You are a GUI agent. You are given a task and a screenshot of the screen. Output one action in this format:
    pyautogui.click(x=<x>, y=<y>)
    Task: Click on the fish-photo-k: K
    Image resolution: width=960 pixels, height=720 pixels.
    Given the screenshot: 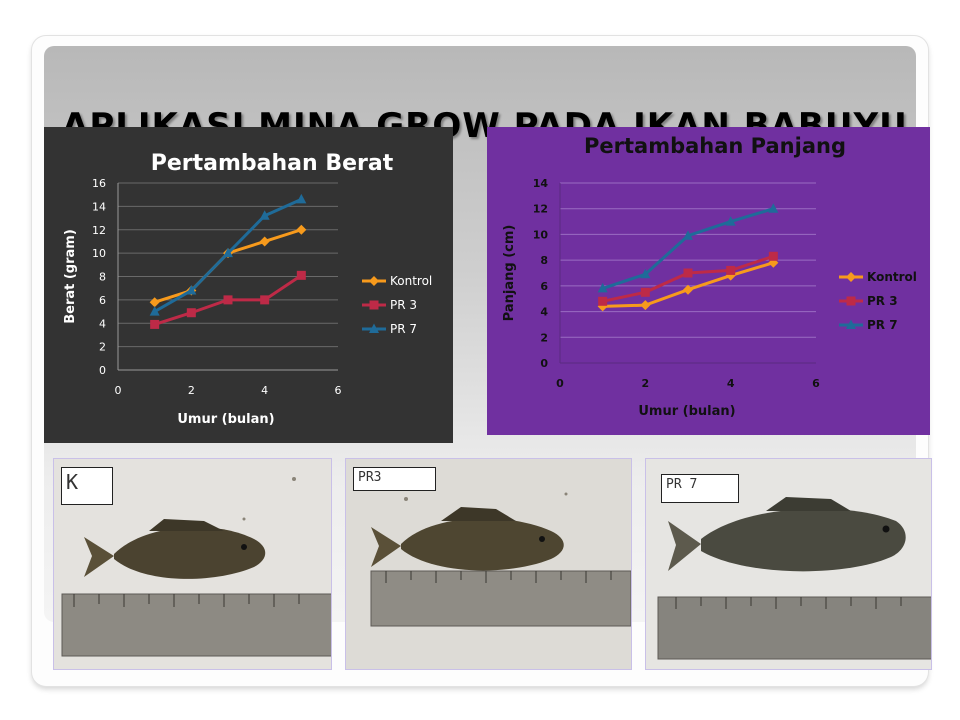 What is the action you would take?
    pyautogui.click(x=192, y=564)
    